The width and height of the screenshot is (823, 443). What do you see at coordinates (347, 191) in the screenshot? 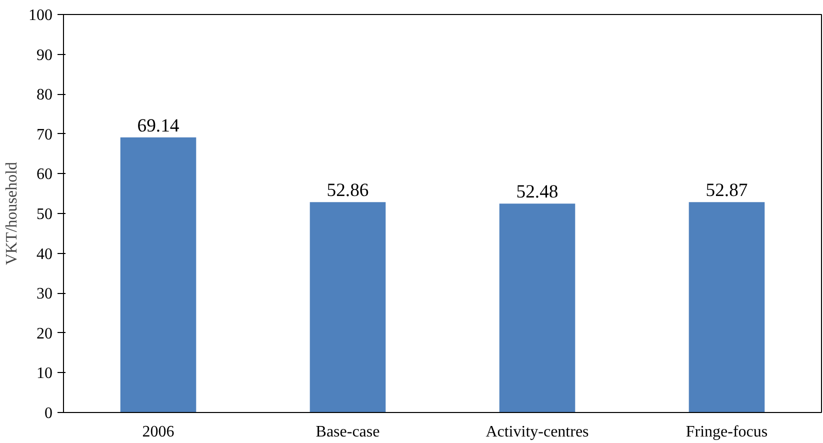
I see `data-label: 52.86` at bounding box center [347, 191].